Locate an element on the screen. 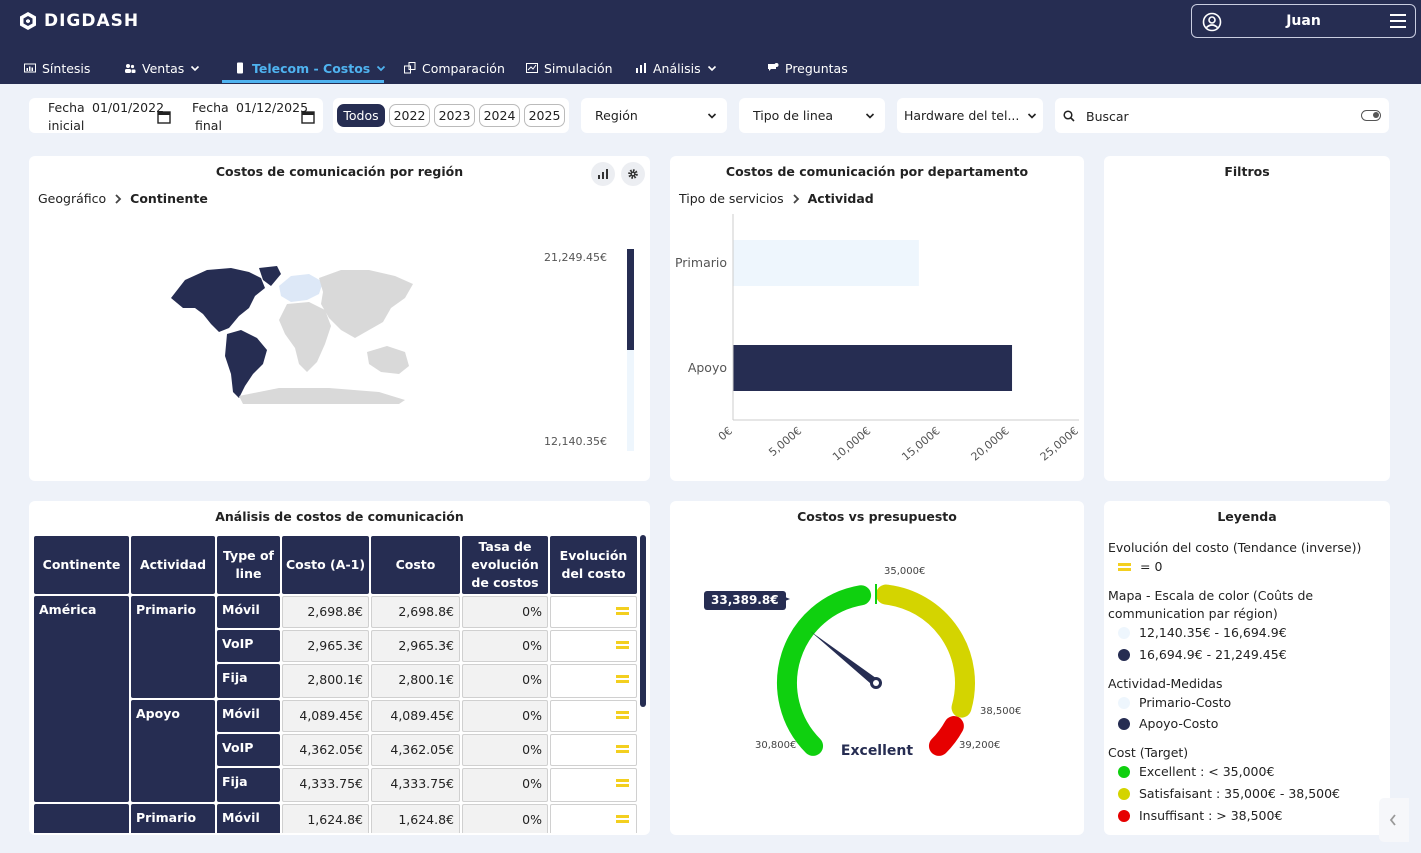 This screenshot has height=853, width=1421. col-header-costo: Costo is located at coordinates (415, 565).